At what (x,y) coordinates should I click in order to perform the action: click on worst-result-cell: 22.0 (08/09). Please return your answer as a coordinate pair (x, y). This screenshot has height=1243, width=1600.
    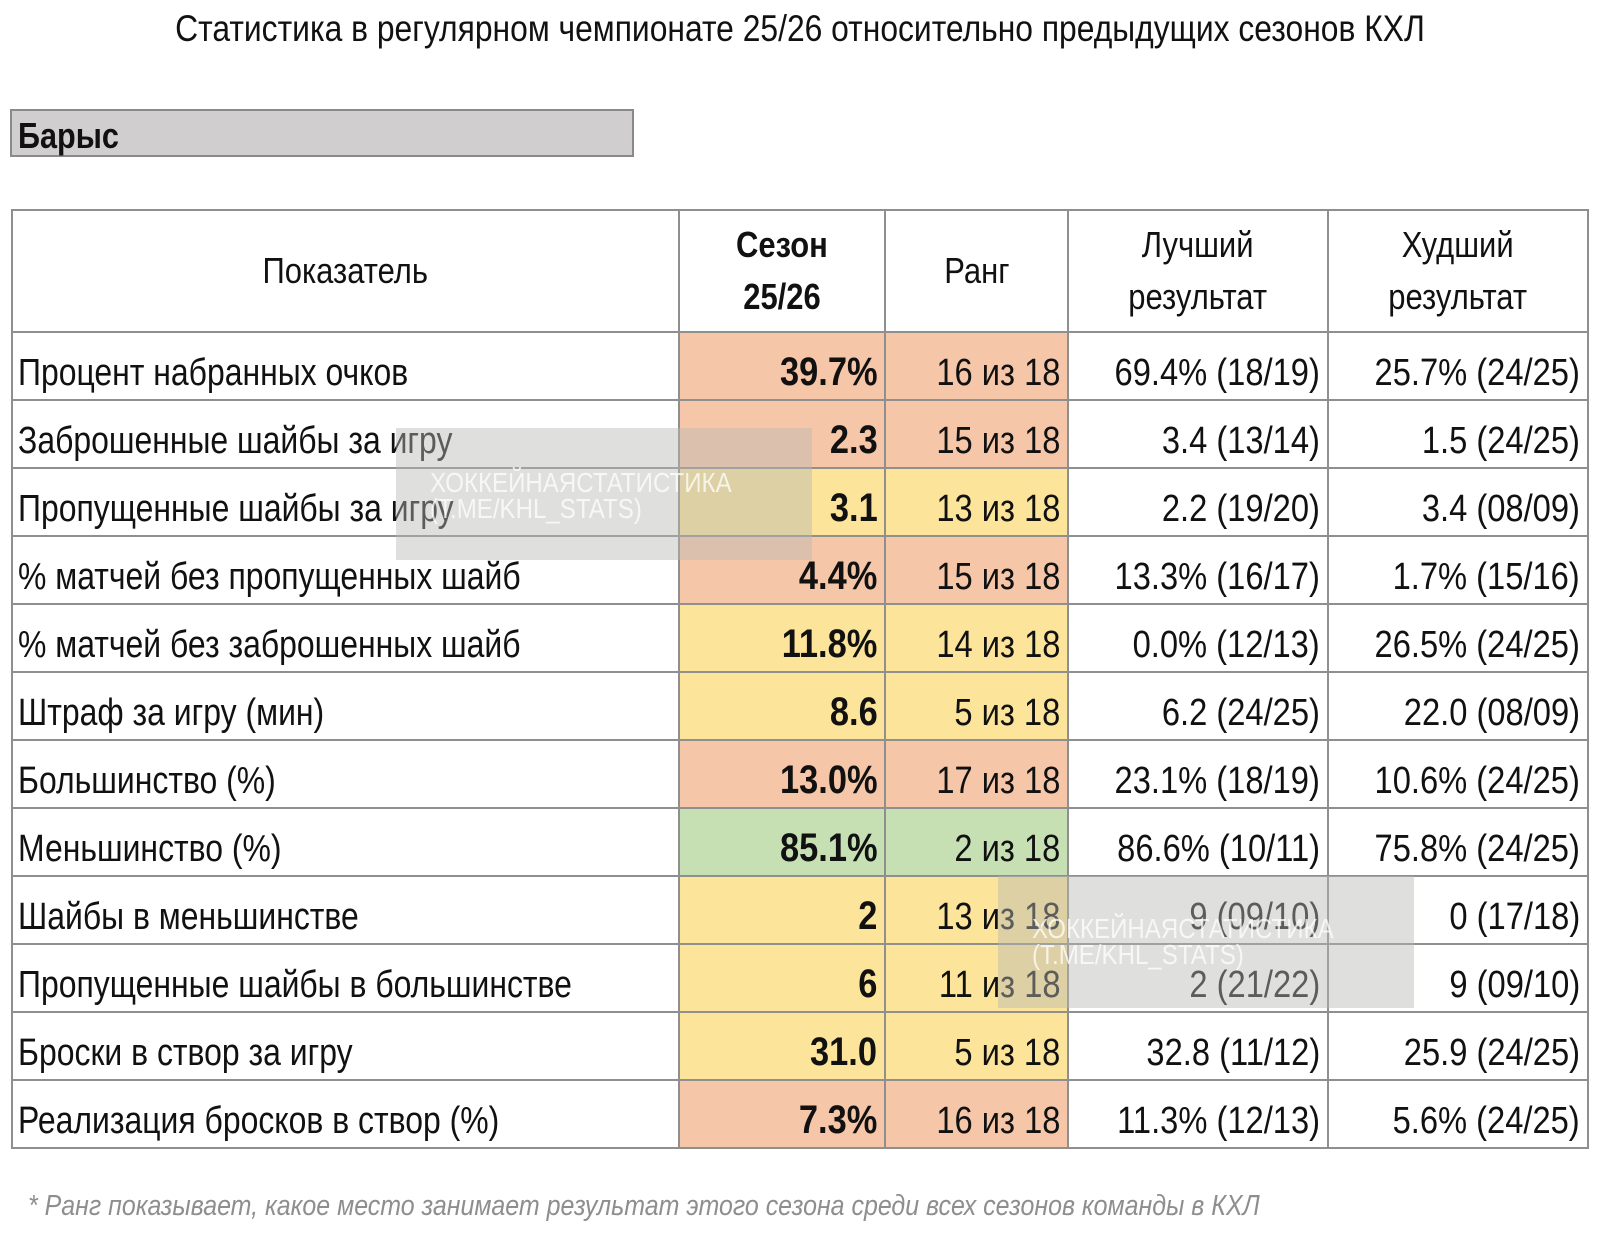
    Looking at the image, I should click on (1458, 706).